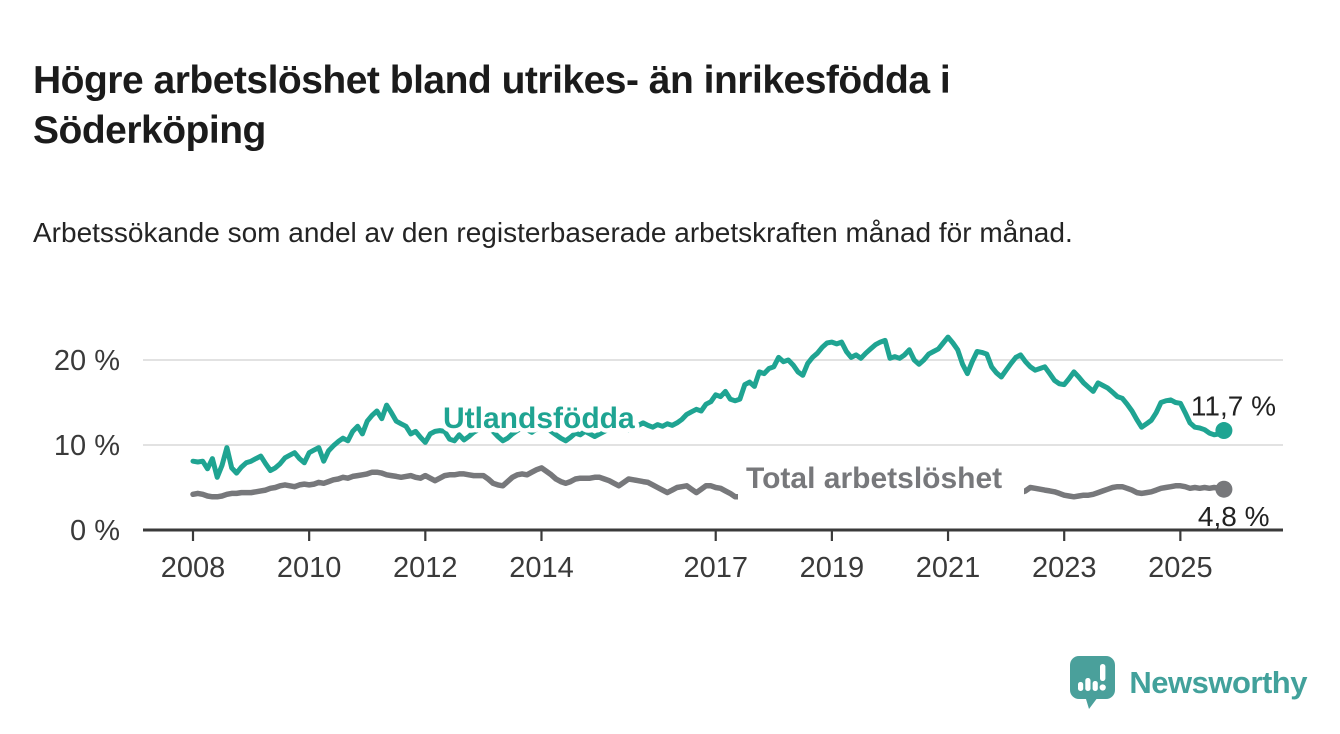 This screenshot has height=734, width=1340. Describe the element at coordinates (193, 568) in the screenshot. I see `x-axis-tick-label: 2008` at that location.